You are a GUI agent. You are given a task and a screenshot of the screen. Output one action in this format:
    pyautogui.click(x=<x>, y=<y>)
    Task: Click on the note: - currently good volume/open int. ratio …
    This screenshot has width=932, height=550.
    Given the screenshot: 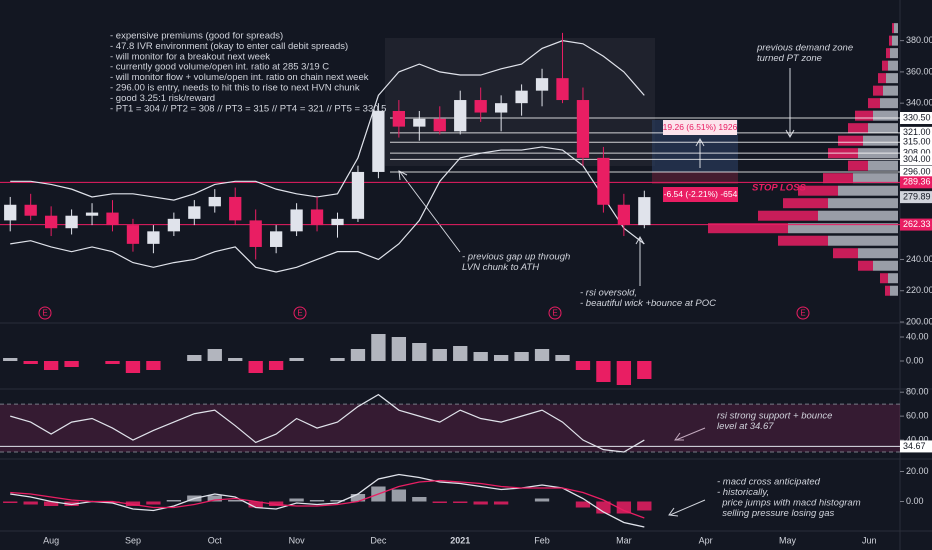 What is the action you would take?
    pyautogui.click(x=219, y=67)
    